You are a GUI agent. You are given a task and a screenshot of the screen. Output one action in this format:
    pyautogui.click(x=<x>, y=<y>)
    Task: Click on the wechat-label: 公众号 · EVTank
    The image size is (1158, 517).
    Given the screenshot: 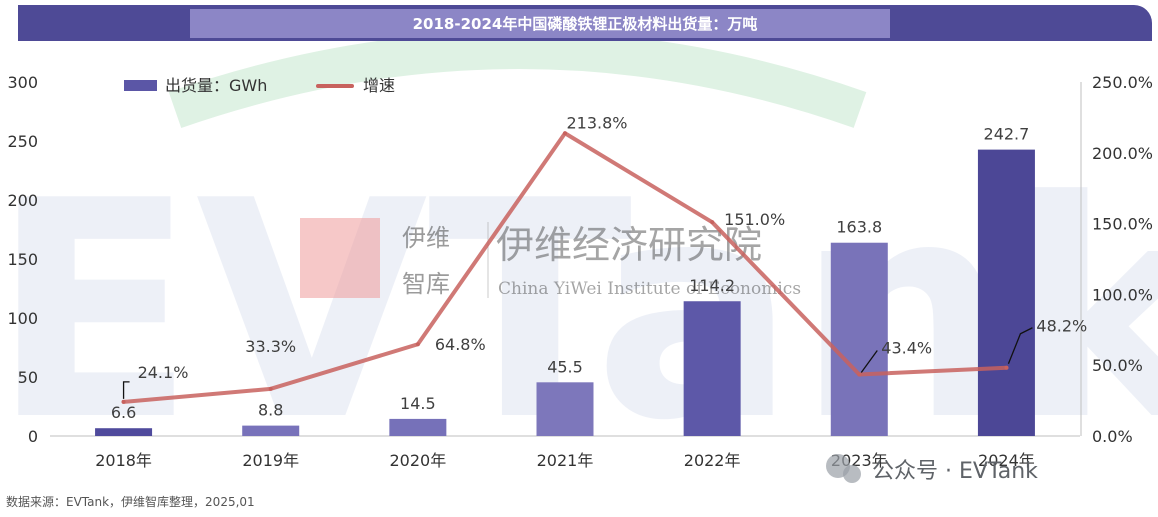 What is the action you would take?
    pyautogui.click(x=955, y=471)
    